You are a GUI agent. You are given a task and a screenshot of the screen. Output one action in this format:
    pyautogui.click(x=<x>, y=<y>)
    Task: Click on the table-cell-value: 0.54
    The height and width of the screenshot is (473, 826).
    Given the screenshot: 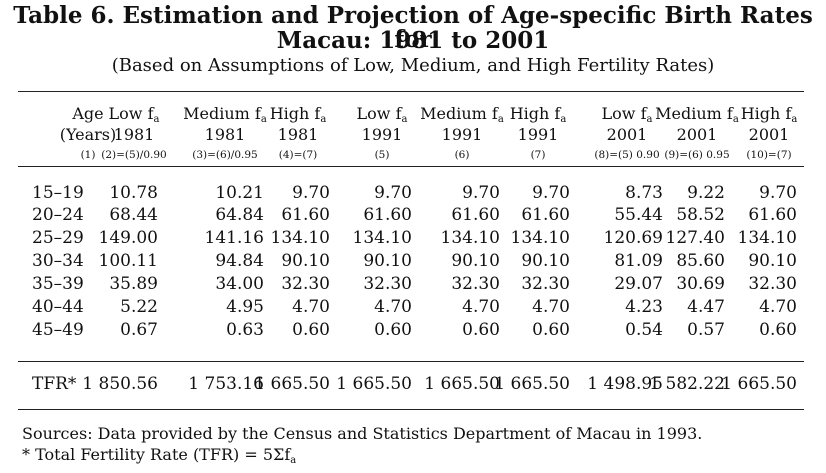 What is the action you would take?
    pyautogui.click(x=644, y=330)
    